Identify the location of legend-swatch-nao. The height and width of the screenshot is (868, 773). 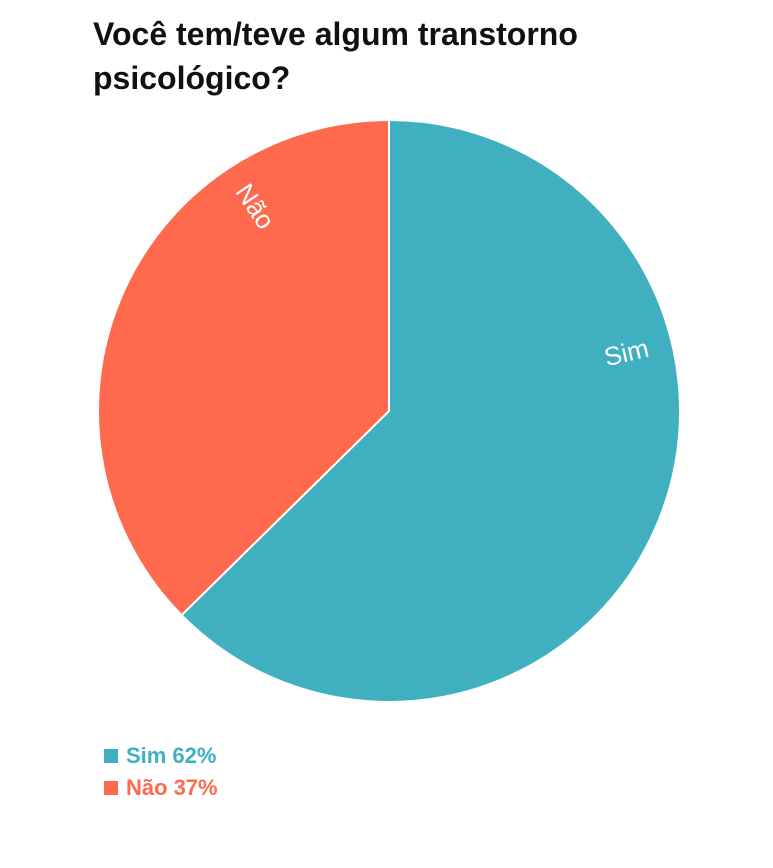
(111, 788).